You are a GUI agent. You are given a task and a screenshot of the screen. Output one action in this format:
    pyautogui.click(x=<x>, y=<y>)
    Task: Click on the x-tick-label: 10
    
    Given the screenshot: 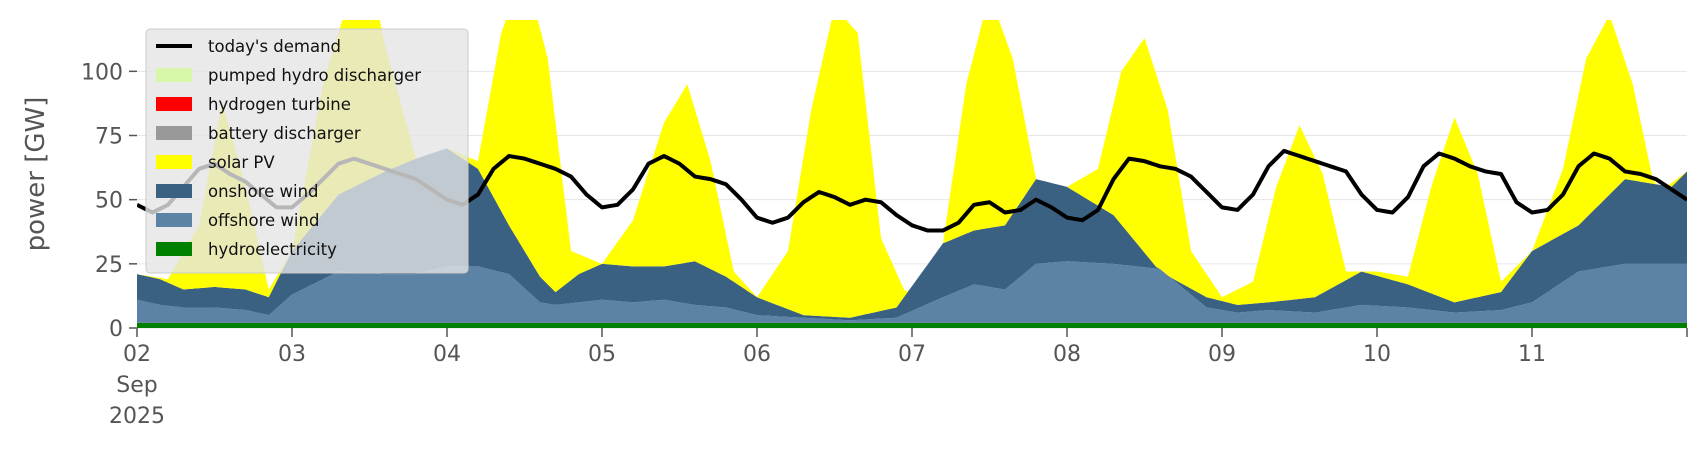 What is the action you would take?
    pyautogui.click(x=1377, y=354)
    